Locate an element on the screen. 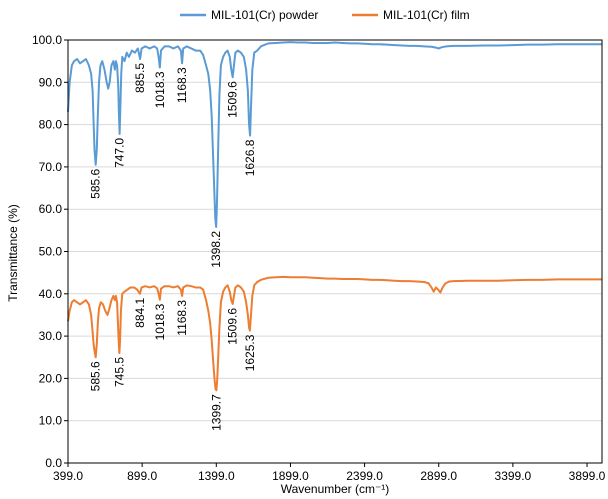 The width and height of the screenshot is (608, 499). peak-label: 884.1 is located at coordinates (140, 312).